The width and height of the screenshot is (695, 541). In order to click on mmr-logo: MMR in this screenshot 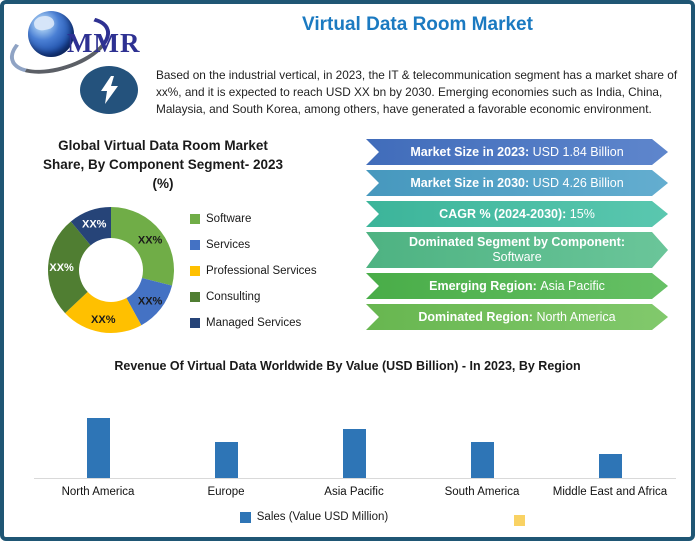, I will do `click(81, 45)`.